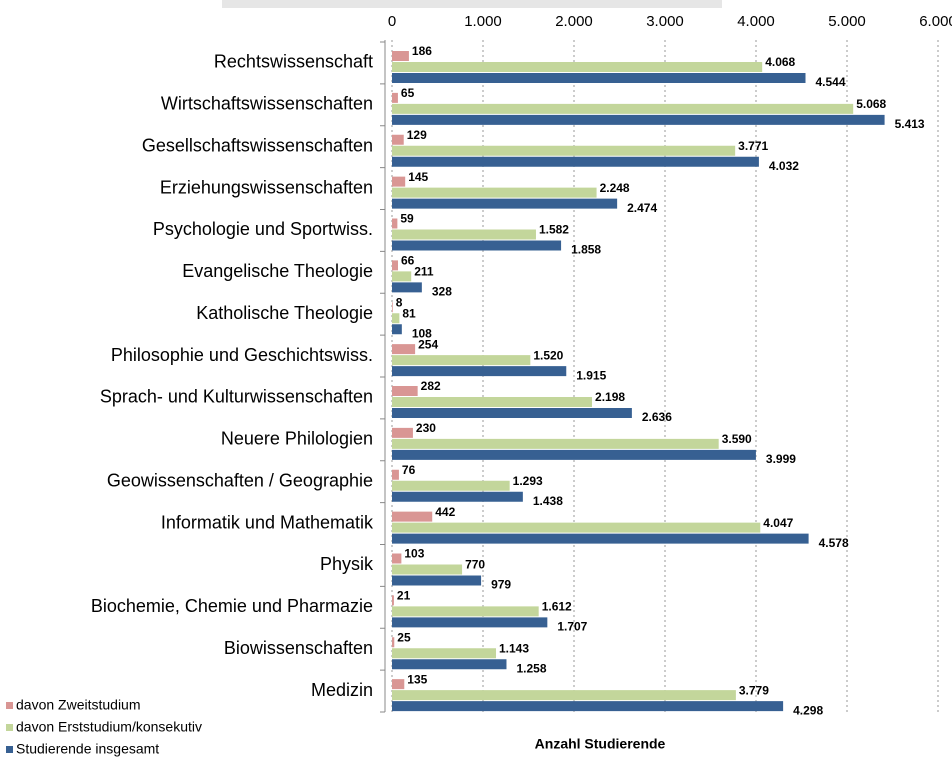  I want to click on x-tick-label: 3.000, so click(665, 21).